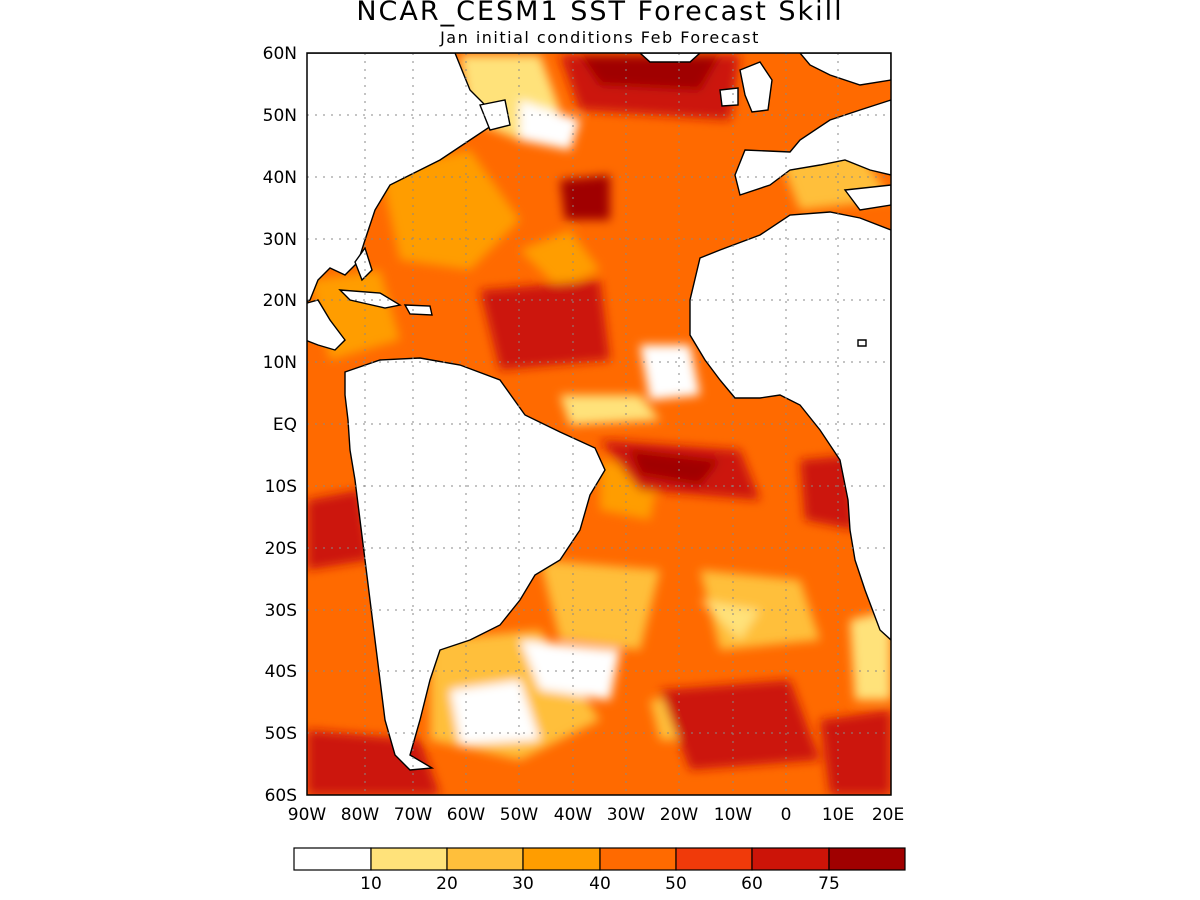 The image size is (1200, 900). What do you see at coordinates (676, 884) in the screenshot?
I see `colorbar-label: 50` at bounding box center [676, 884].